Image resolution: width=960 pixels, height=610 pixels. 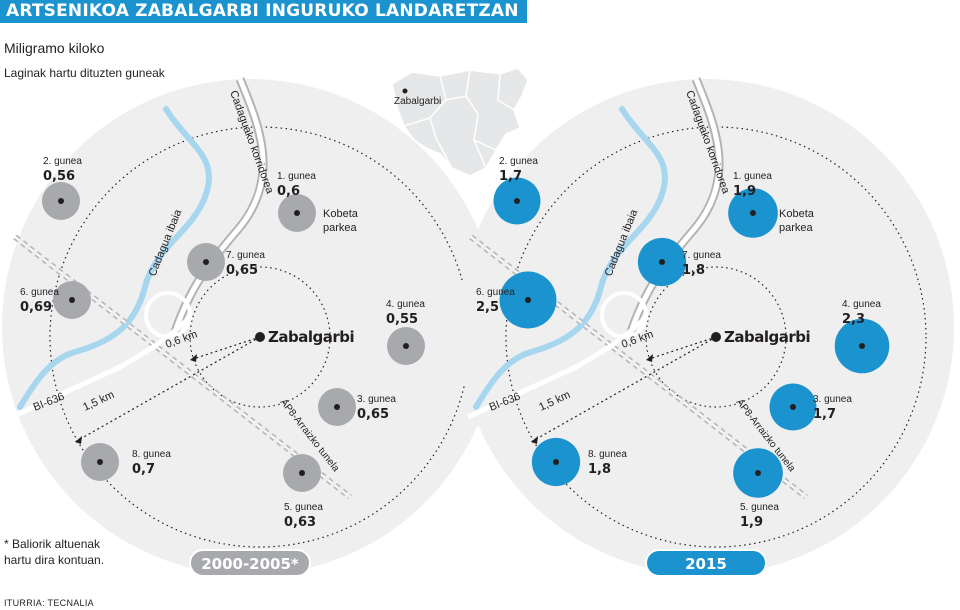 What do you see at coordinates (36, 307) in the screenshot?
I see `site-value: 0,69` at bounding box center [36, 307].